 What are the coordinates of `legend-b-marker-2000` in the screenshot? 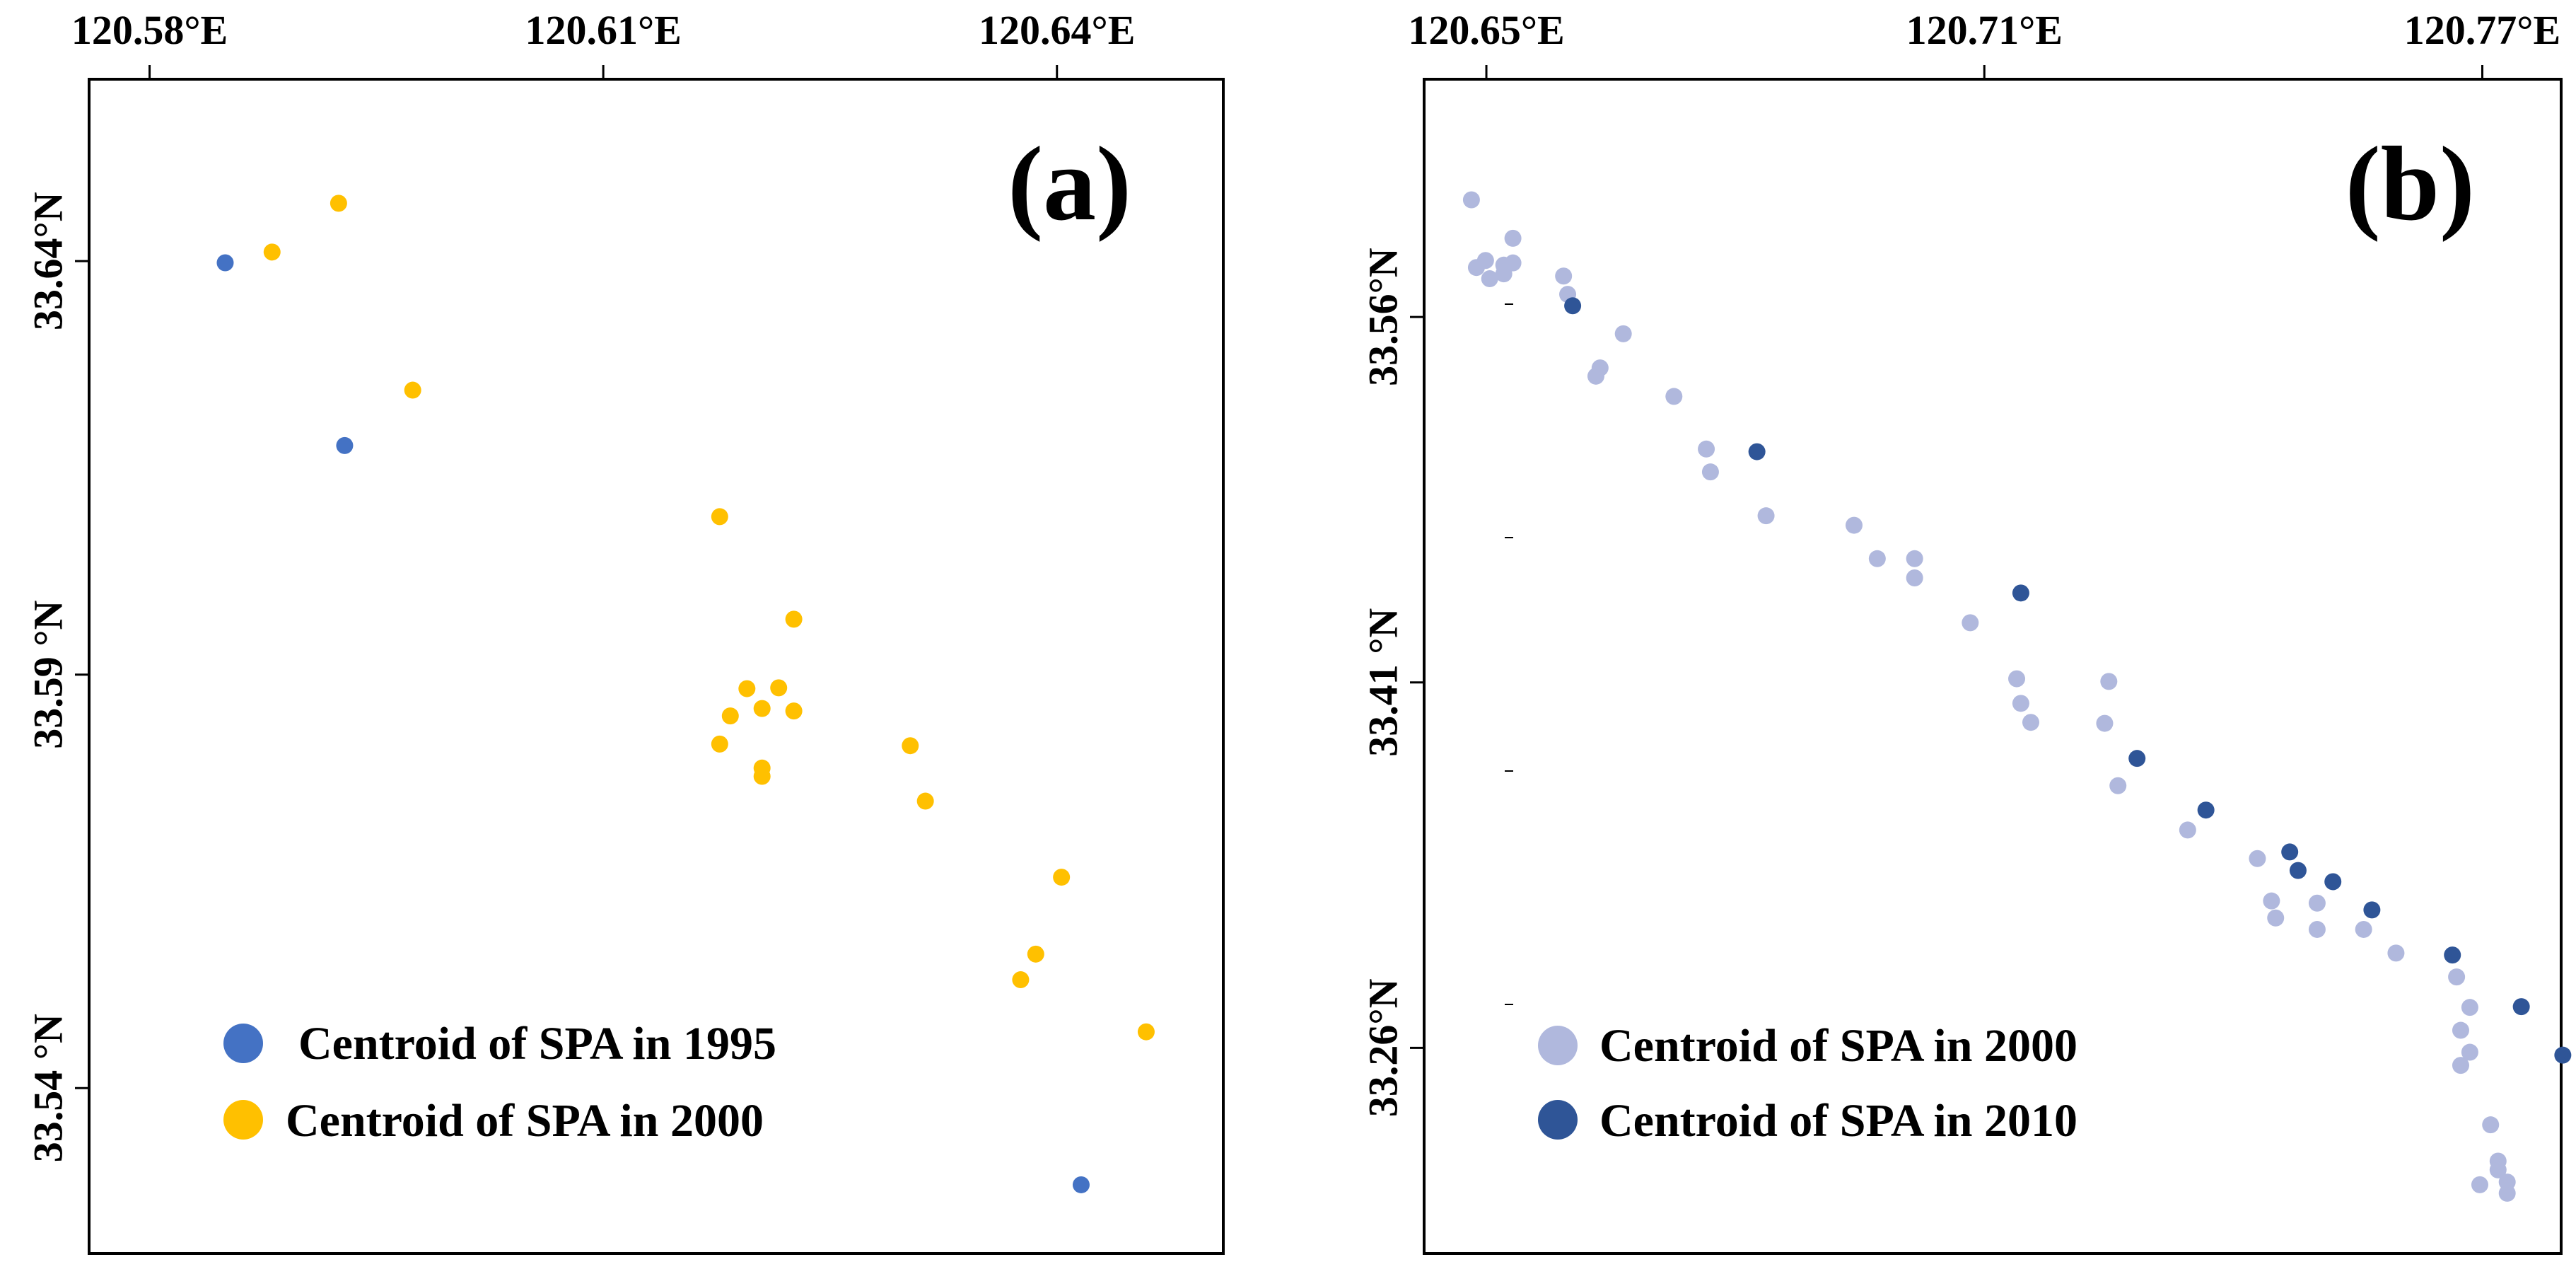 It's located at (1558, 1045).